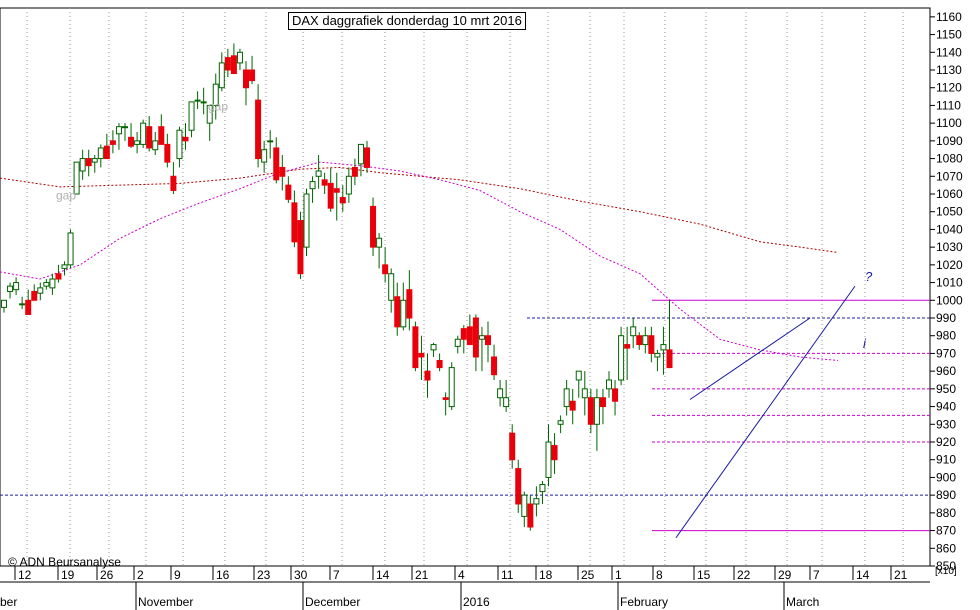  I want to click on axis-multiplier-label: [x10], so click(946, 571).